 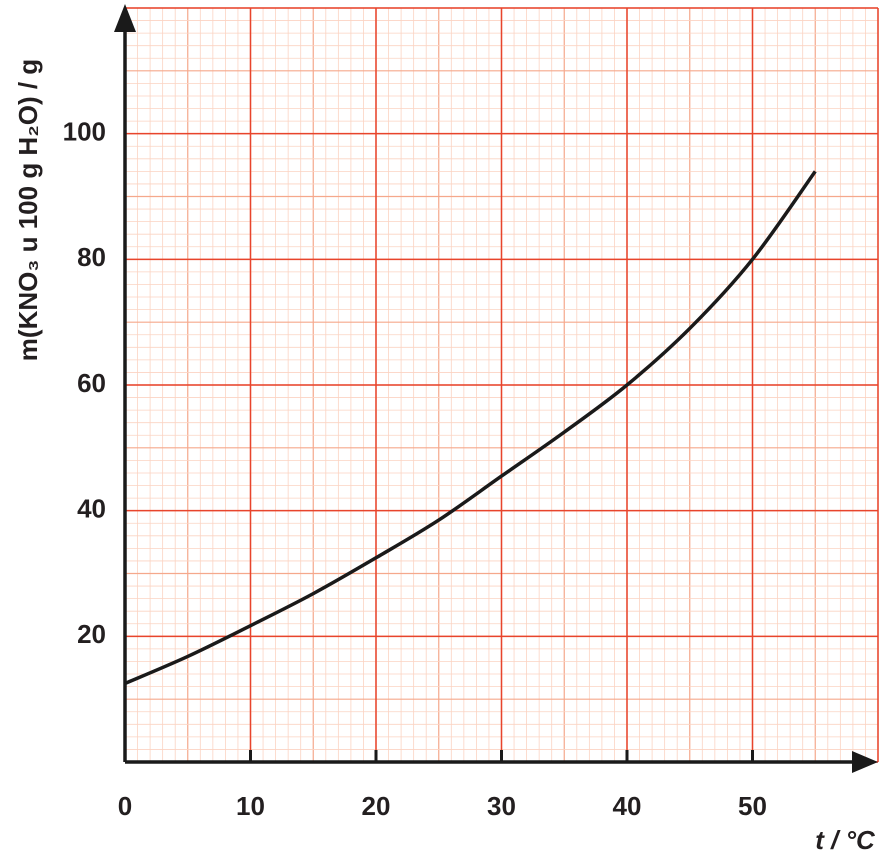 I want to click on x-tick-label: 30, so click(x=501, y=806).